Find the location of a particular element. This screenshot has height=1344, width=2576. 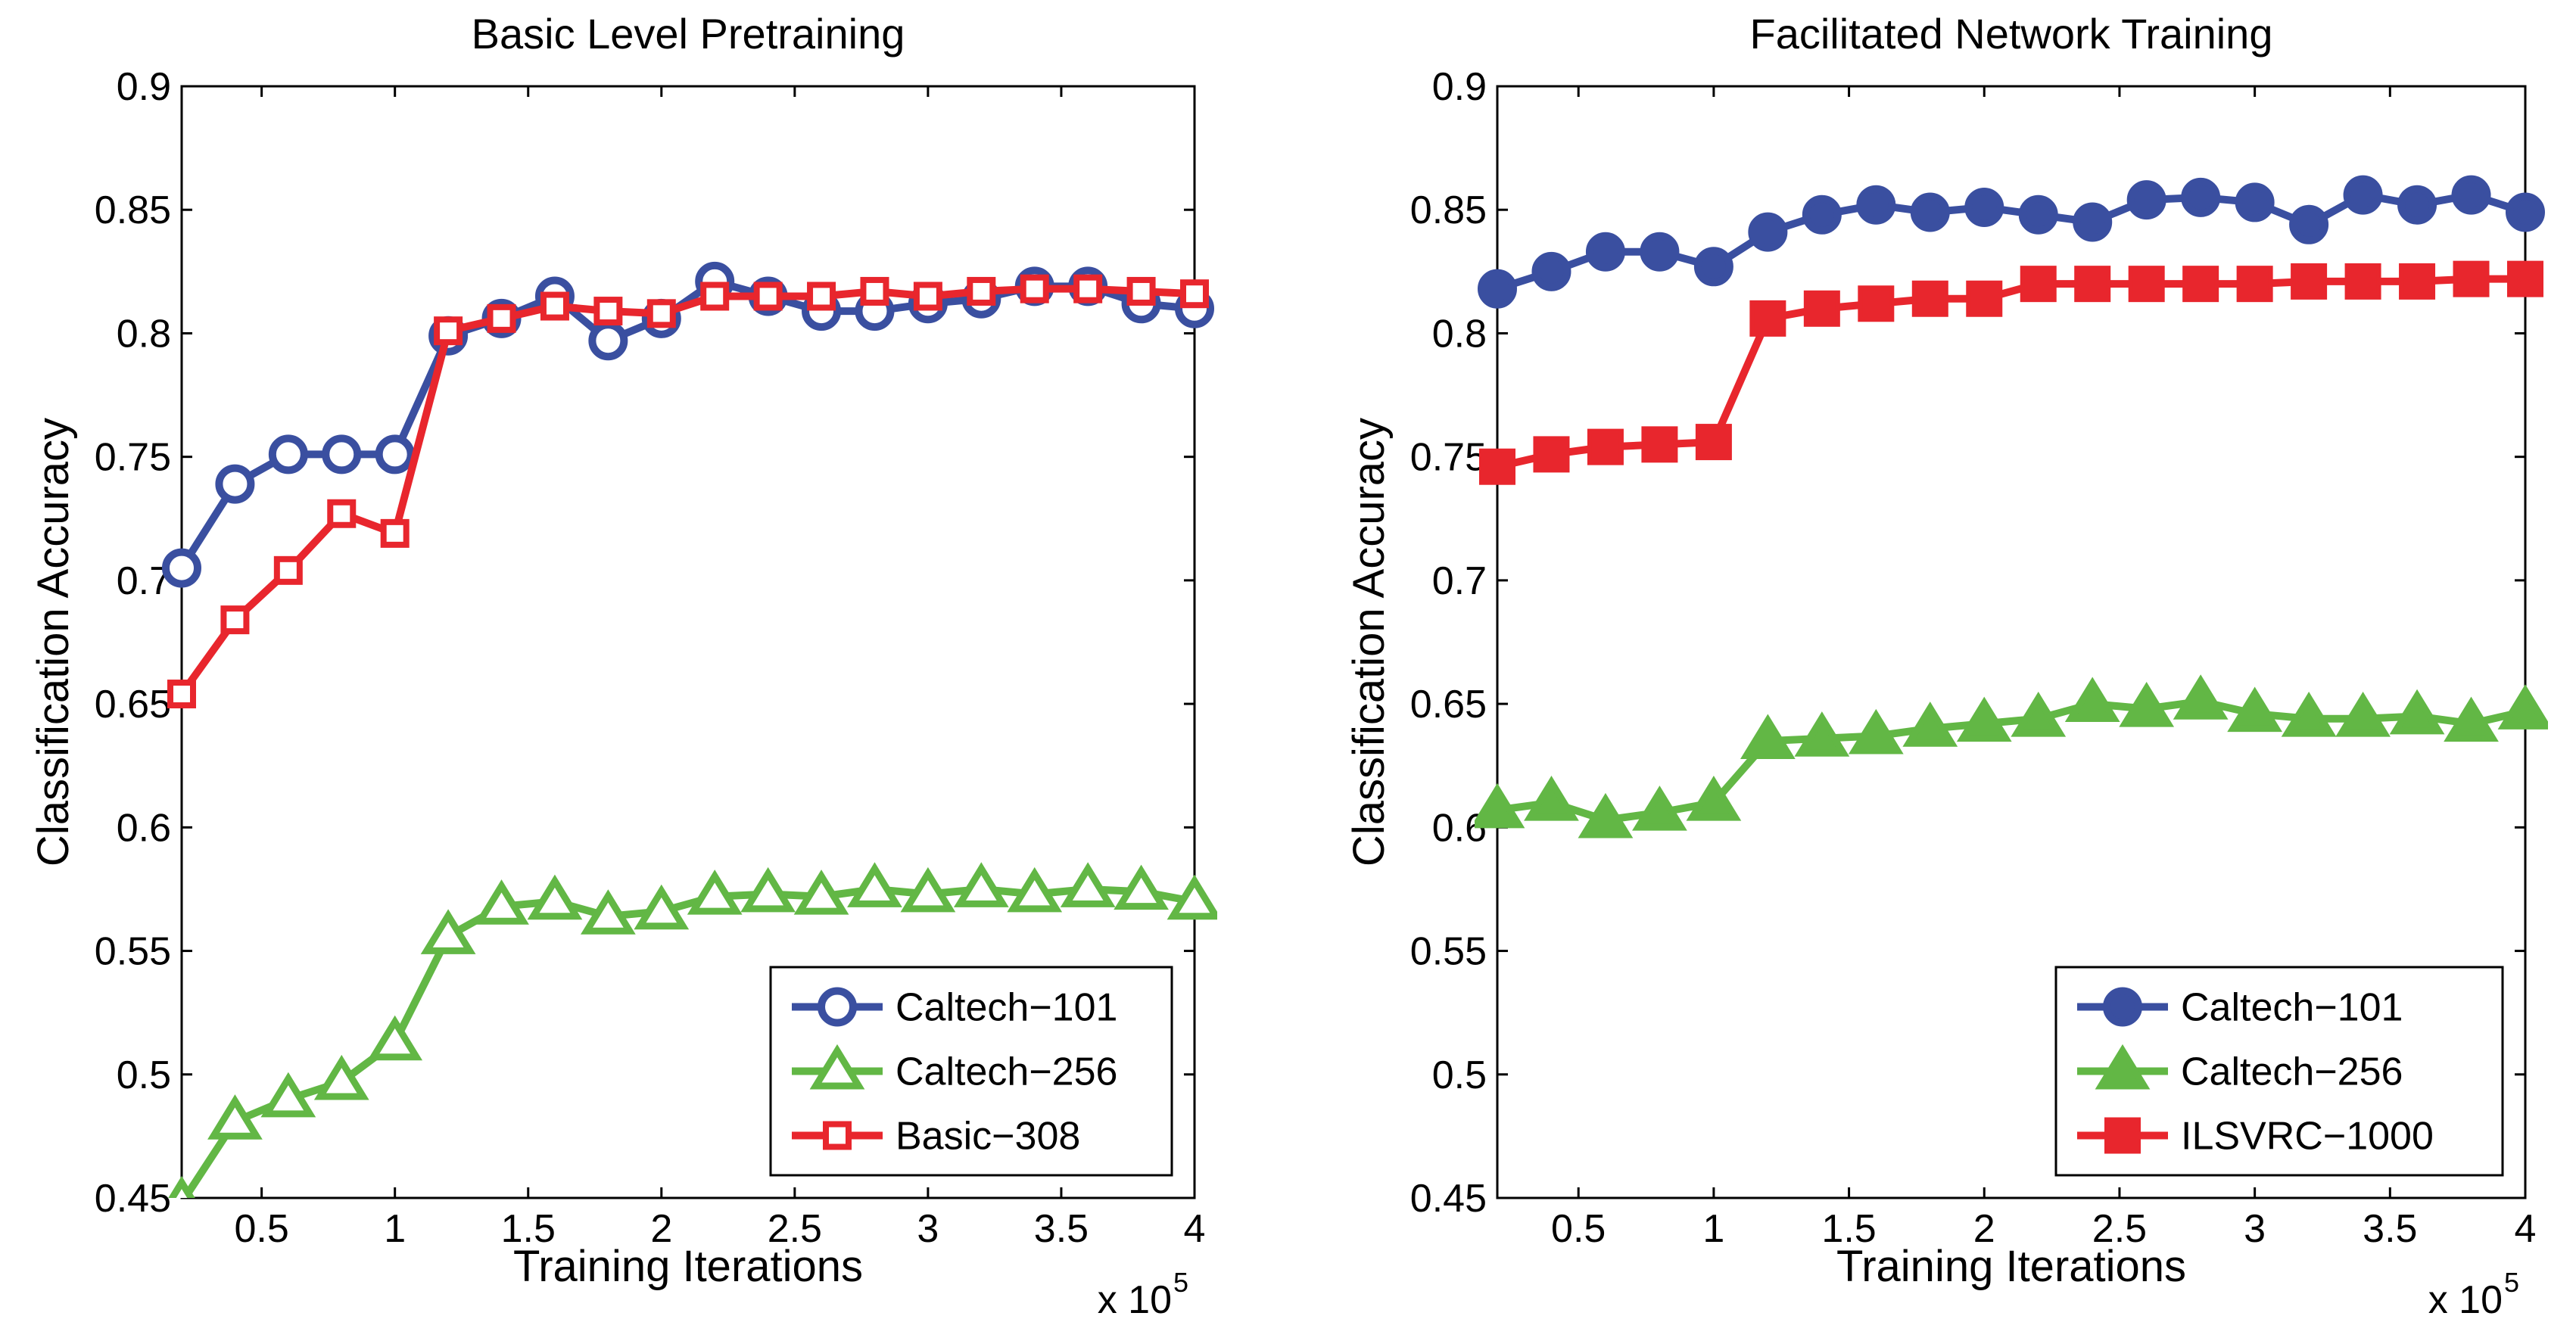

legend-caltech-256-label: Caltech−256 is located at coordinates (2292, 1072).